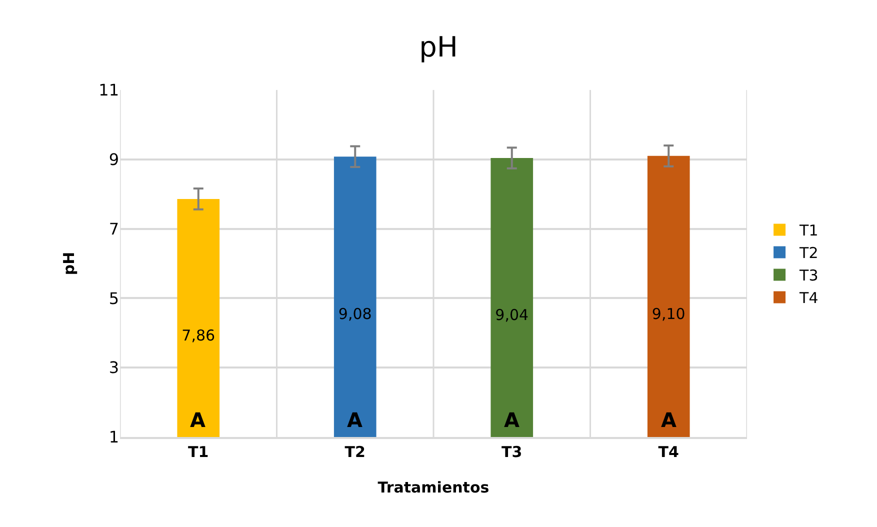 Image resolution: width=877 pixels, height=527 pixels. What do you see at coordinates (434, 487) in the screenshot?
I see `x-axis-title: Tratamientos` at bounding box center [434, 487].